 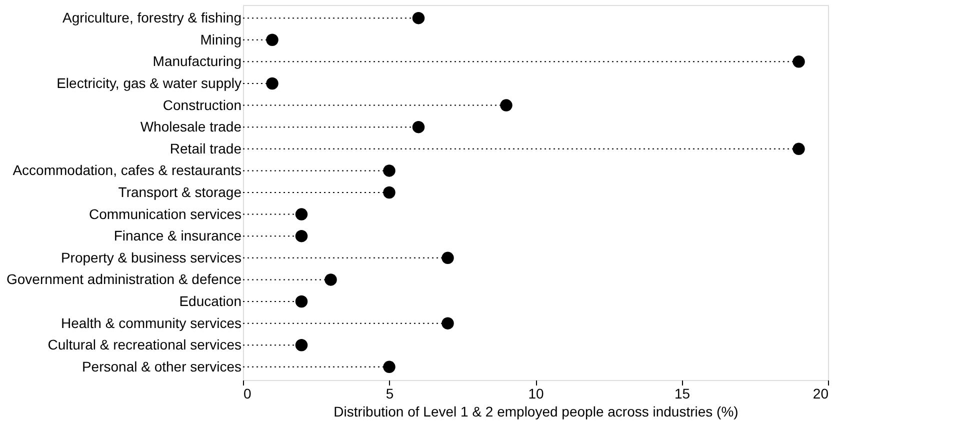 I want to click on y-tick-label: Government administration & defence, so click(x=124, y=279).